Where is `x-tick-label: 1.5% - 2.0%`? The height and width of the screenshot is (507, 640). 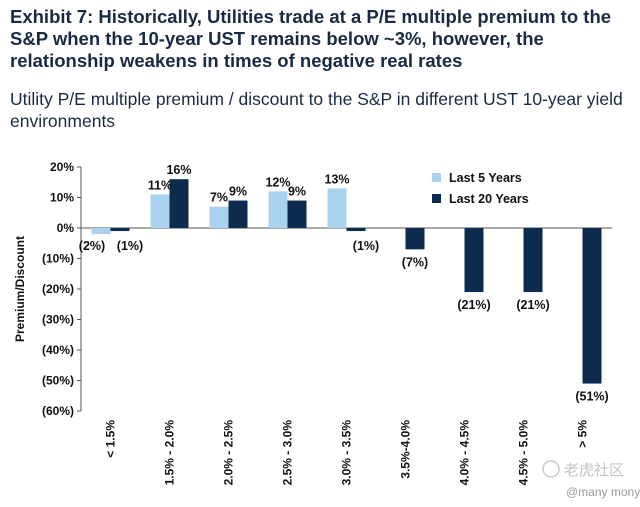
x-tick-label: 1.5% - 2.0% is located at coordinates (170, 453).